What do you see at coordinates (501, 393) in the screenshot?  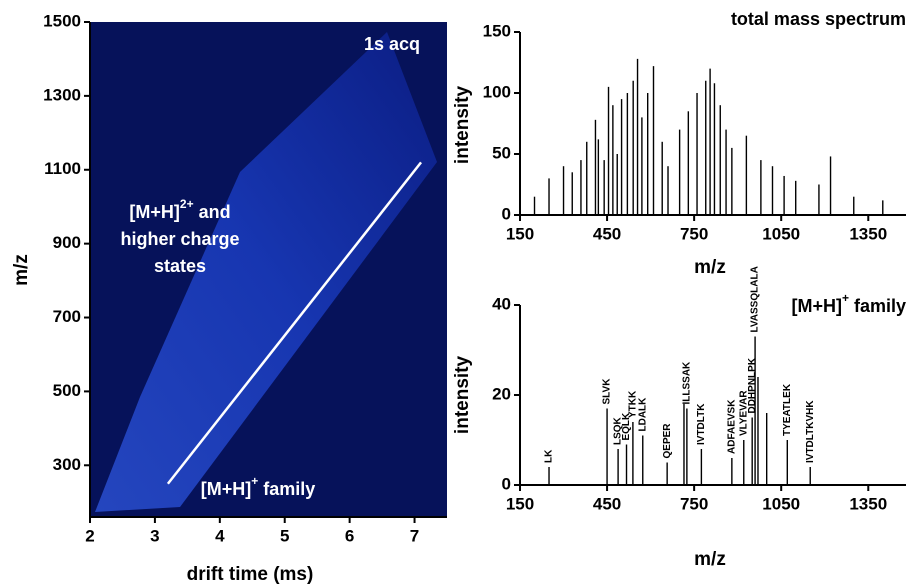 I see `y-tick-label: 20` at bounding box center [501, 393].